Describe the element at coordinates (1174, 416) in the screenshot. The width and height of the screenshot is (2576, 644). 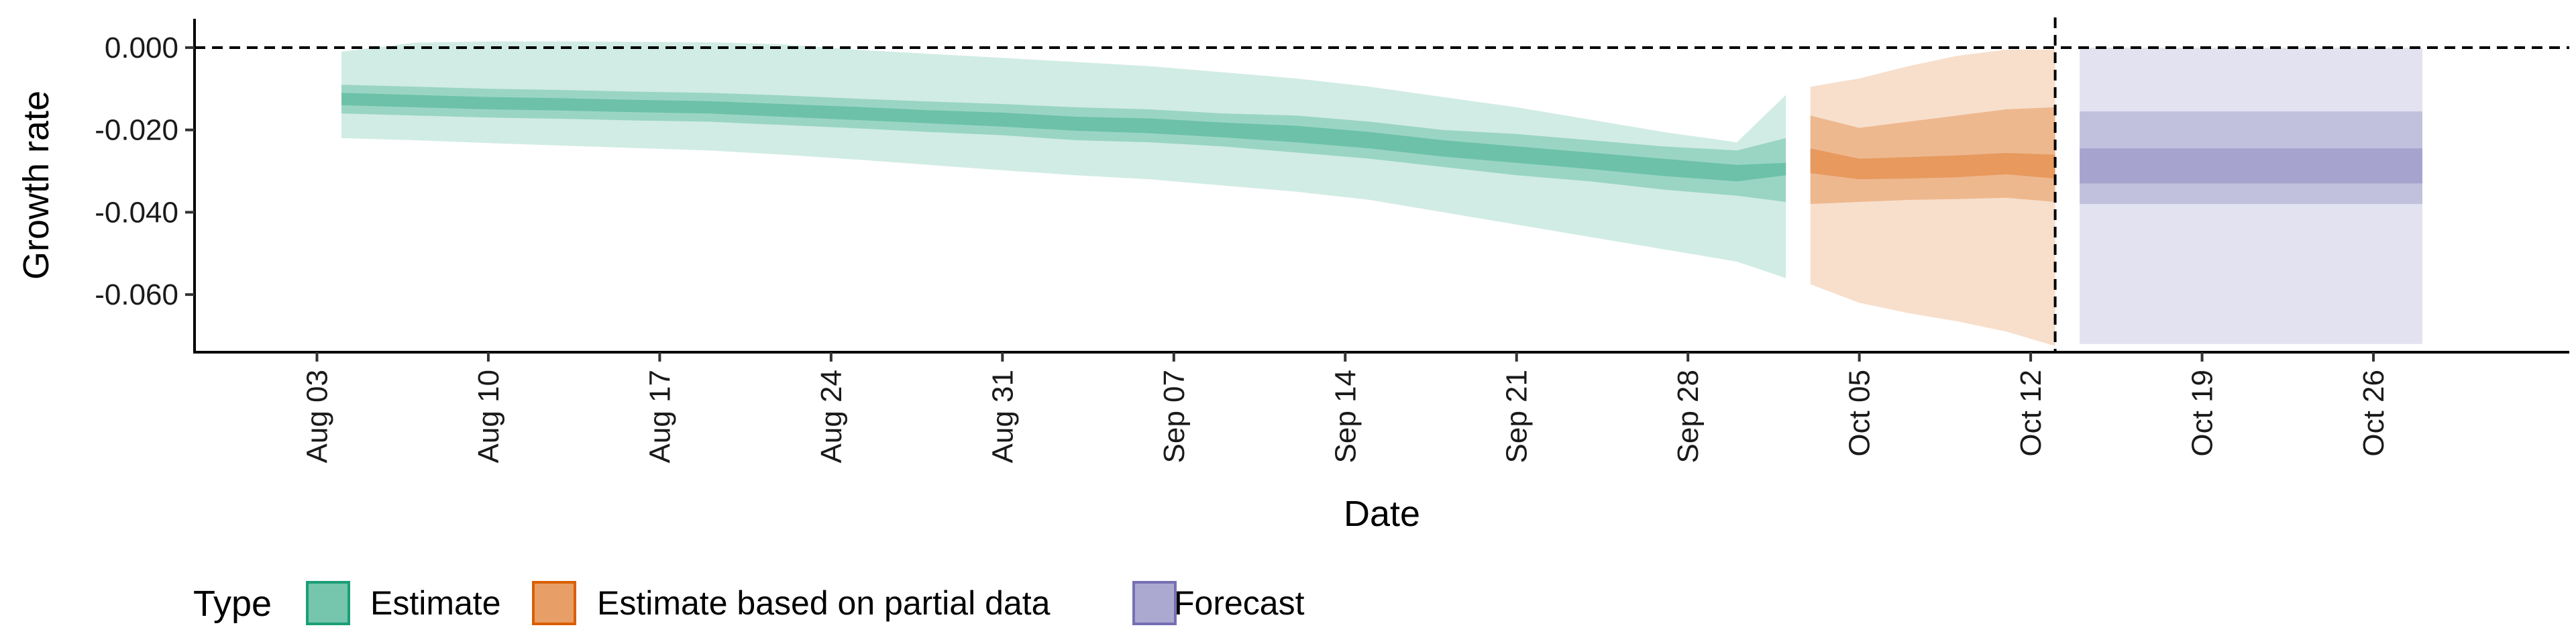
I see `x-tick-label: Sep 07` at that location.